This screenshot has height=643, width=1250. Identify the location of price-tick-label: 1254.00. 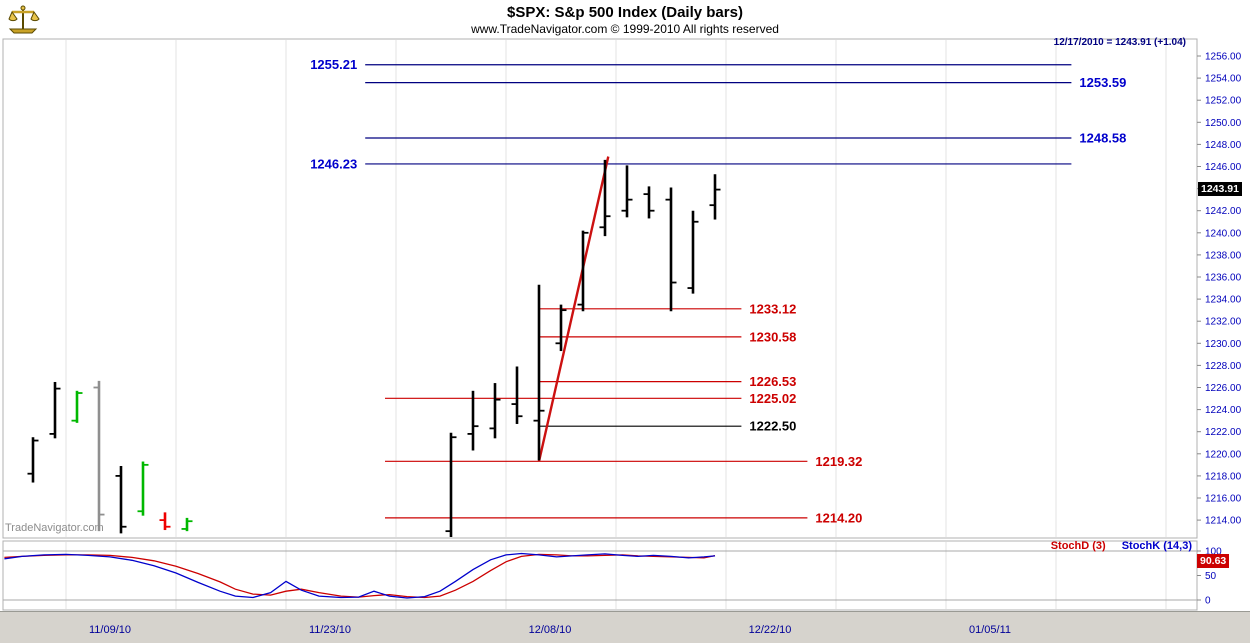
(1223, 79).